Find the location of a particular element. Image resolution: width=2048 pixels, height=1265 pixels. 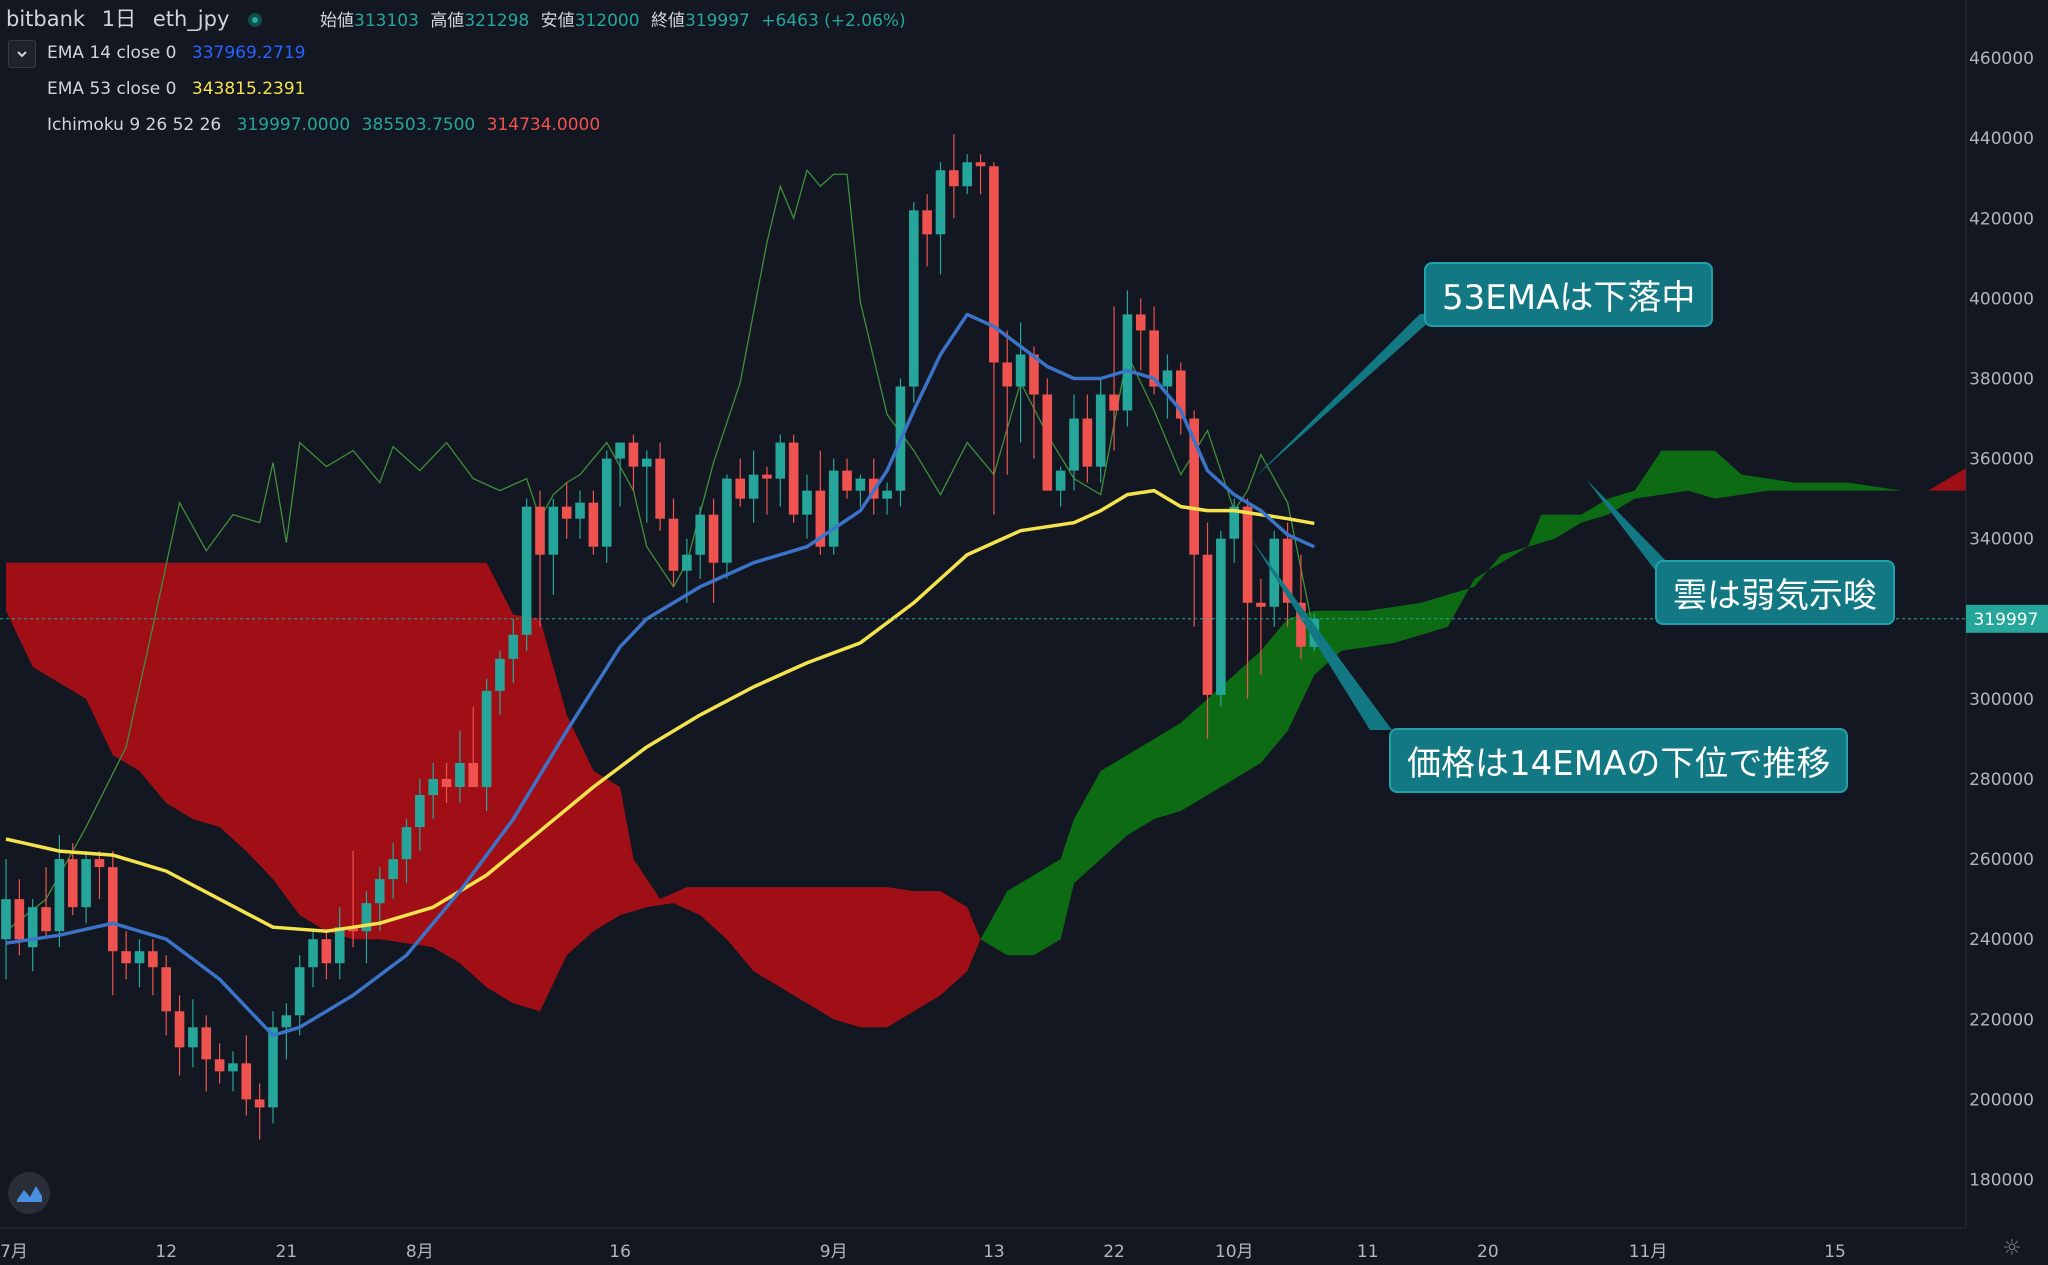

time-tick-label: 12 is located at coordinates (166, 1252).